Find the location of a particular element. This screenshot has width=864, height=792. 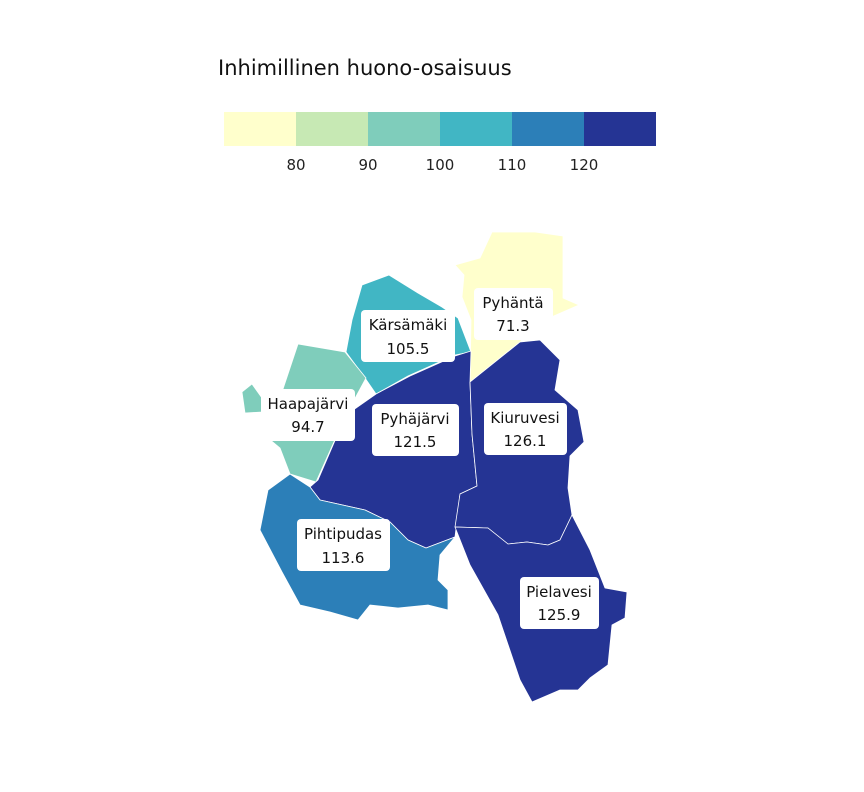

legend-ticks: 80 90 100 110 120 is located at coordinates (442, 165).